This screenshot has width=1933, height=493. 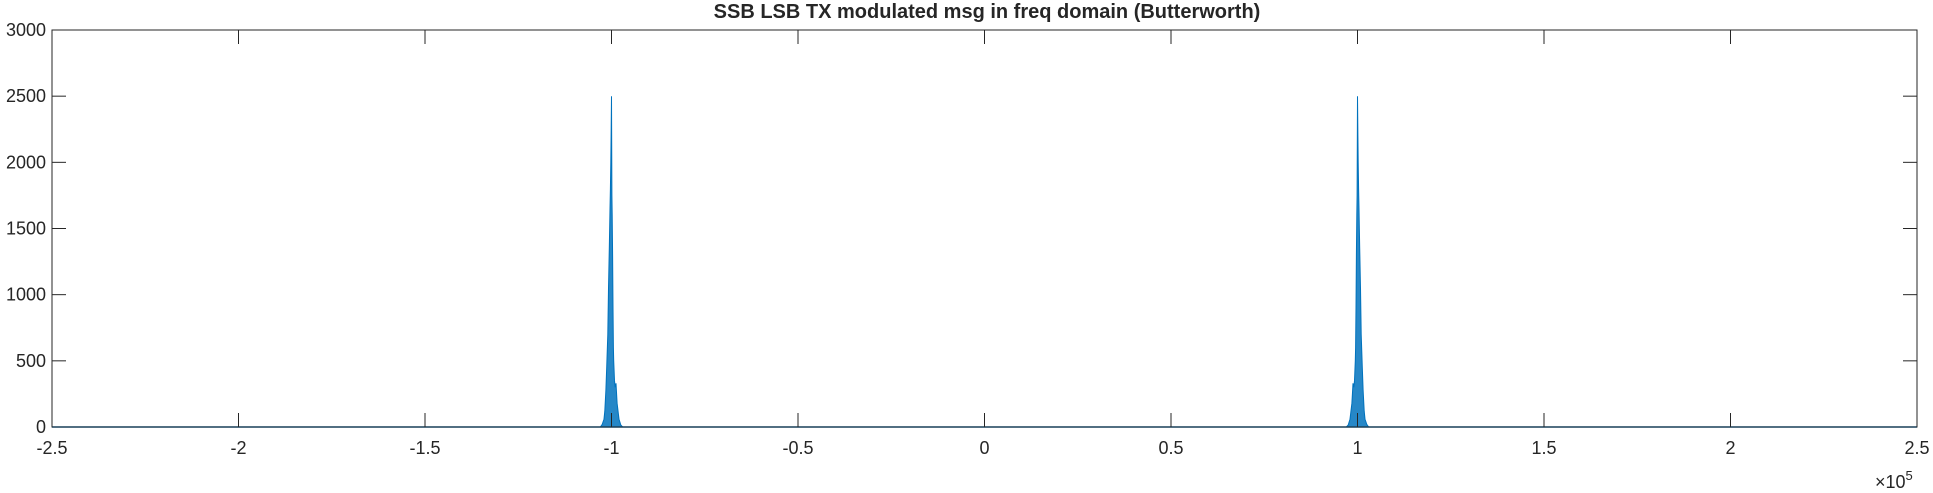 I want to click on y-tick-label: 2000, so click(x=26, y=162).